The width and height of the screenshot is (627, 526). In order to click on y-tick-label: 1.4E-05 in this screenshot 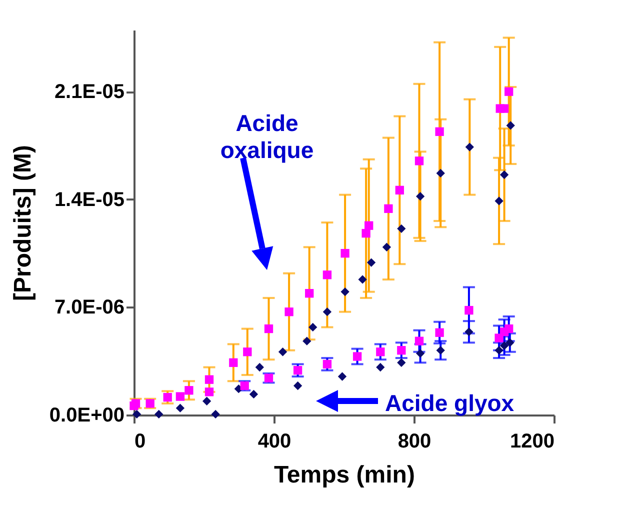, I will do `click(89, 199)`.